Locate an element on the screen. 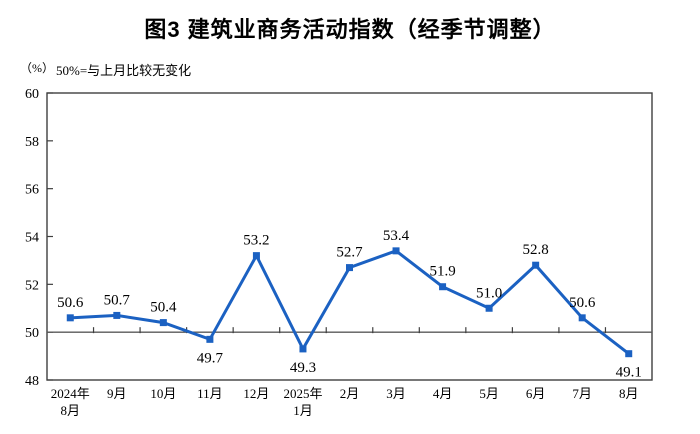 This screenshot has width=700, height=434. data-label: 52.8 is located at coordinates (536, 250).